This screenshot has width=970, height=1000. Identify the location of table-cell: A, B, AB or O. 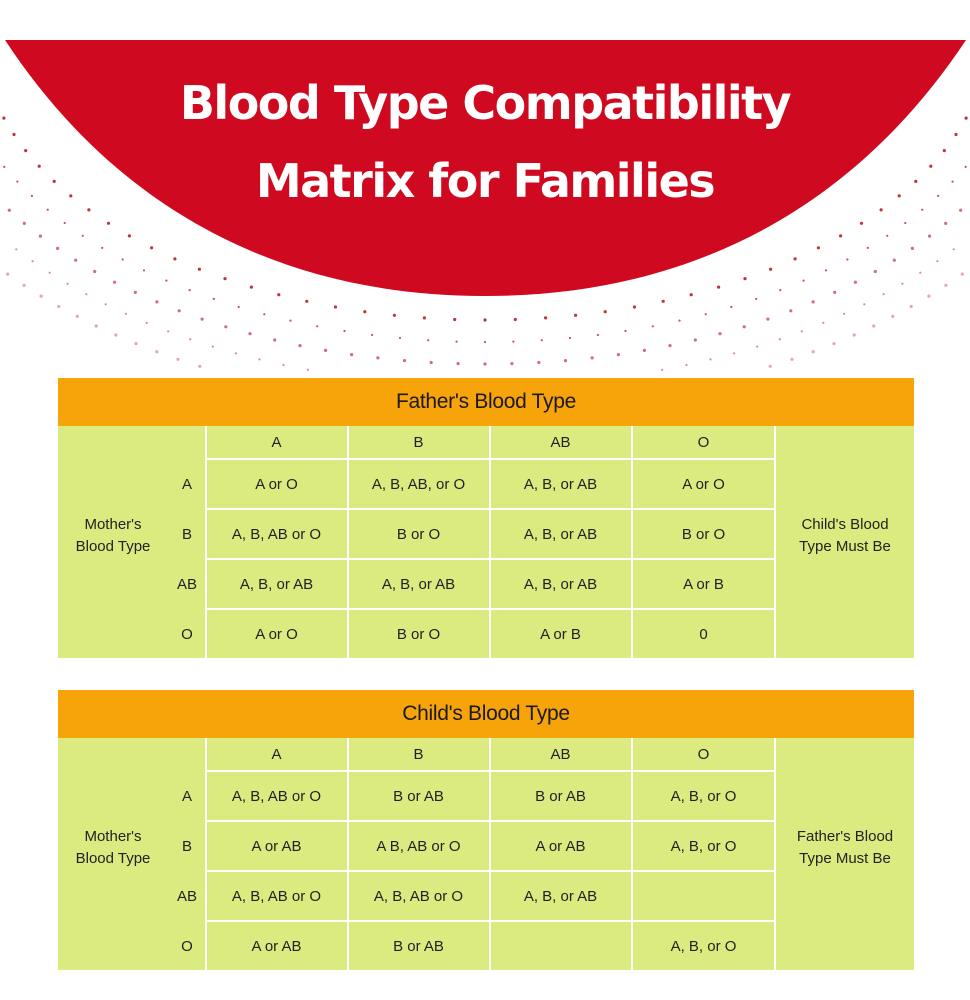
(276, 896).